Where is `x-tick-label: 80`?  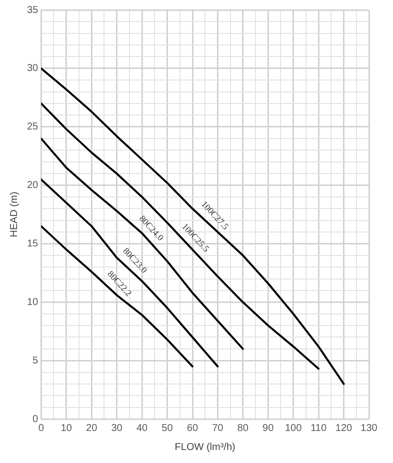
x-tick-label: 80 is located at coordinates (243, 428).